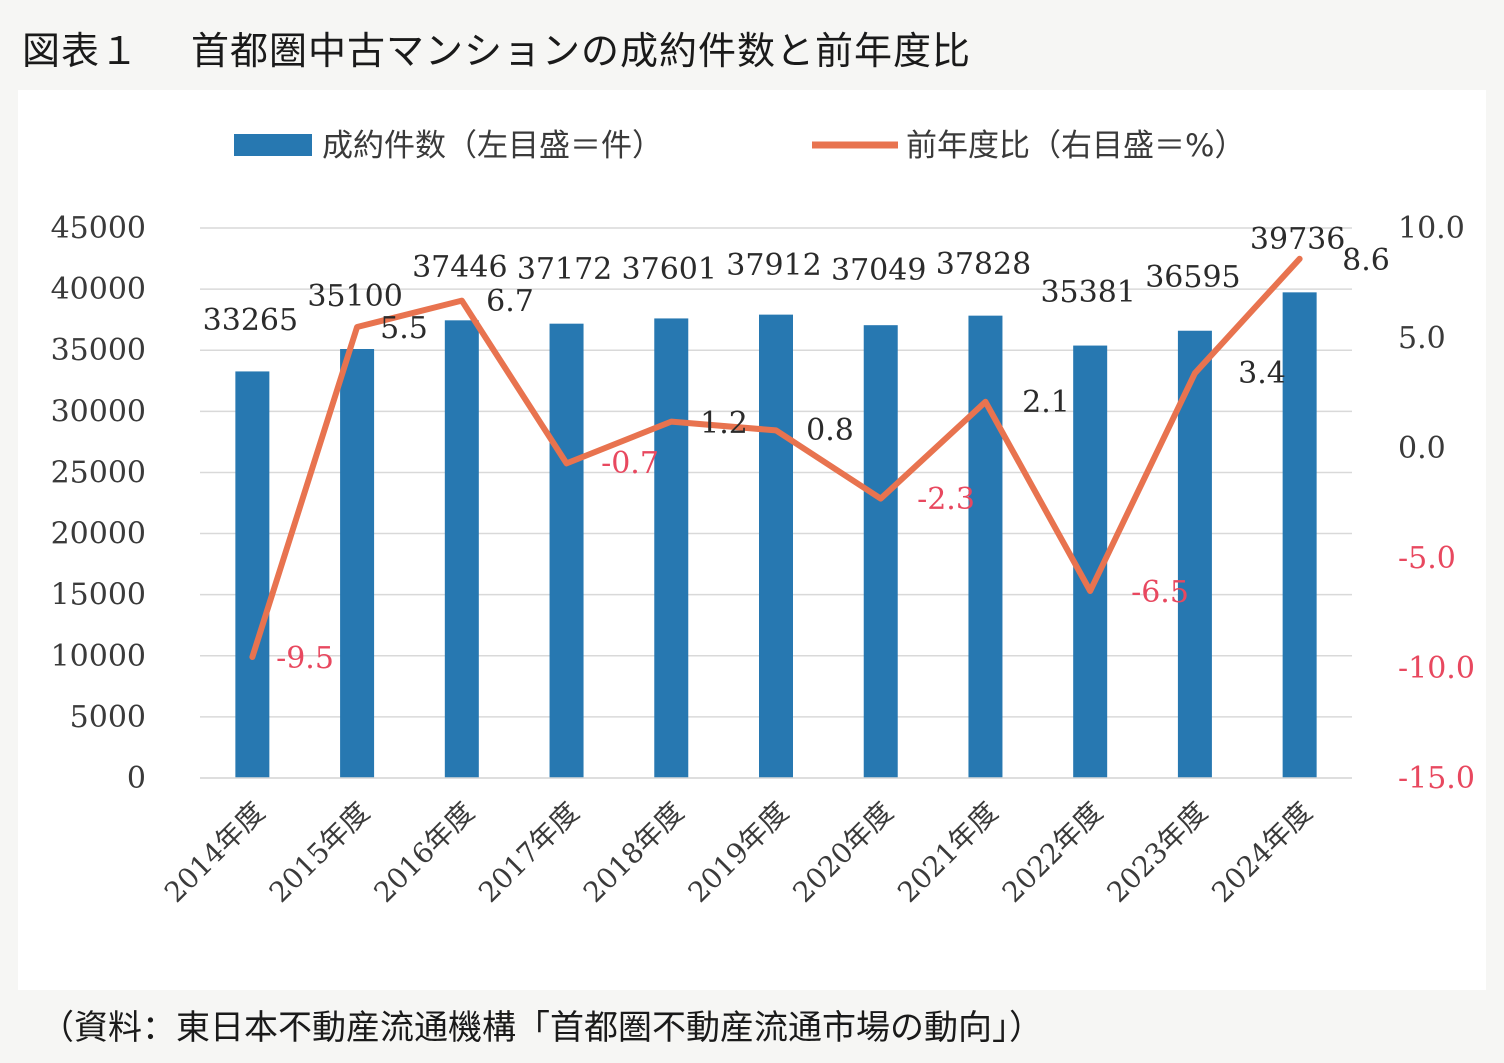  What do you see at coordinates (423, 852) in the screenshot?
I see `x-category-label: 2016年度` at bounding box center [423, 852].